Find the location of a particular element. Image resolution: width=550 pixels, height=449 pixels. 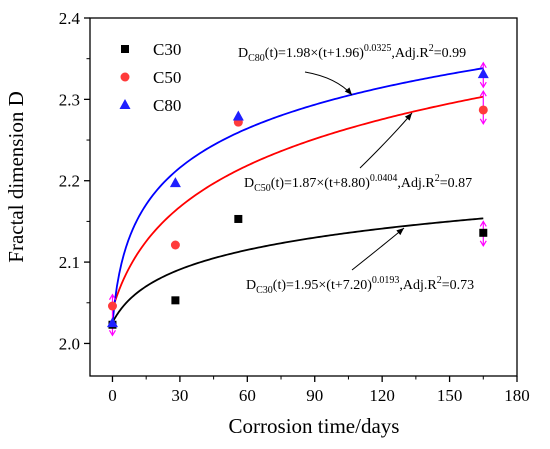

x-tick-label: 60 is located at coordinates (247, 395).